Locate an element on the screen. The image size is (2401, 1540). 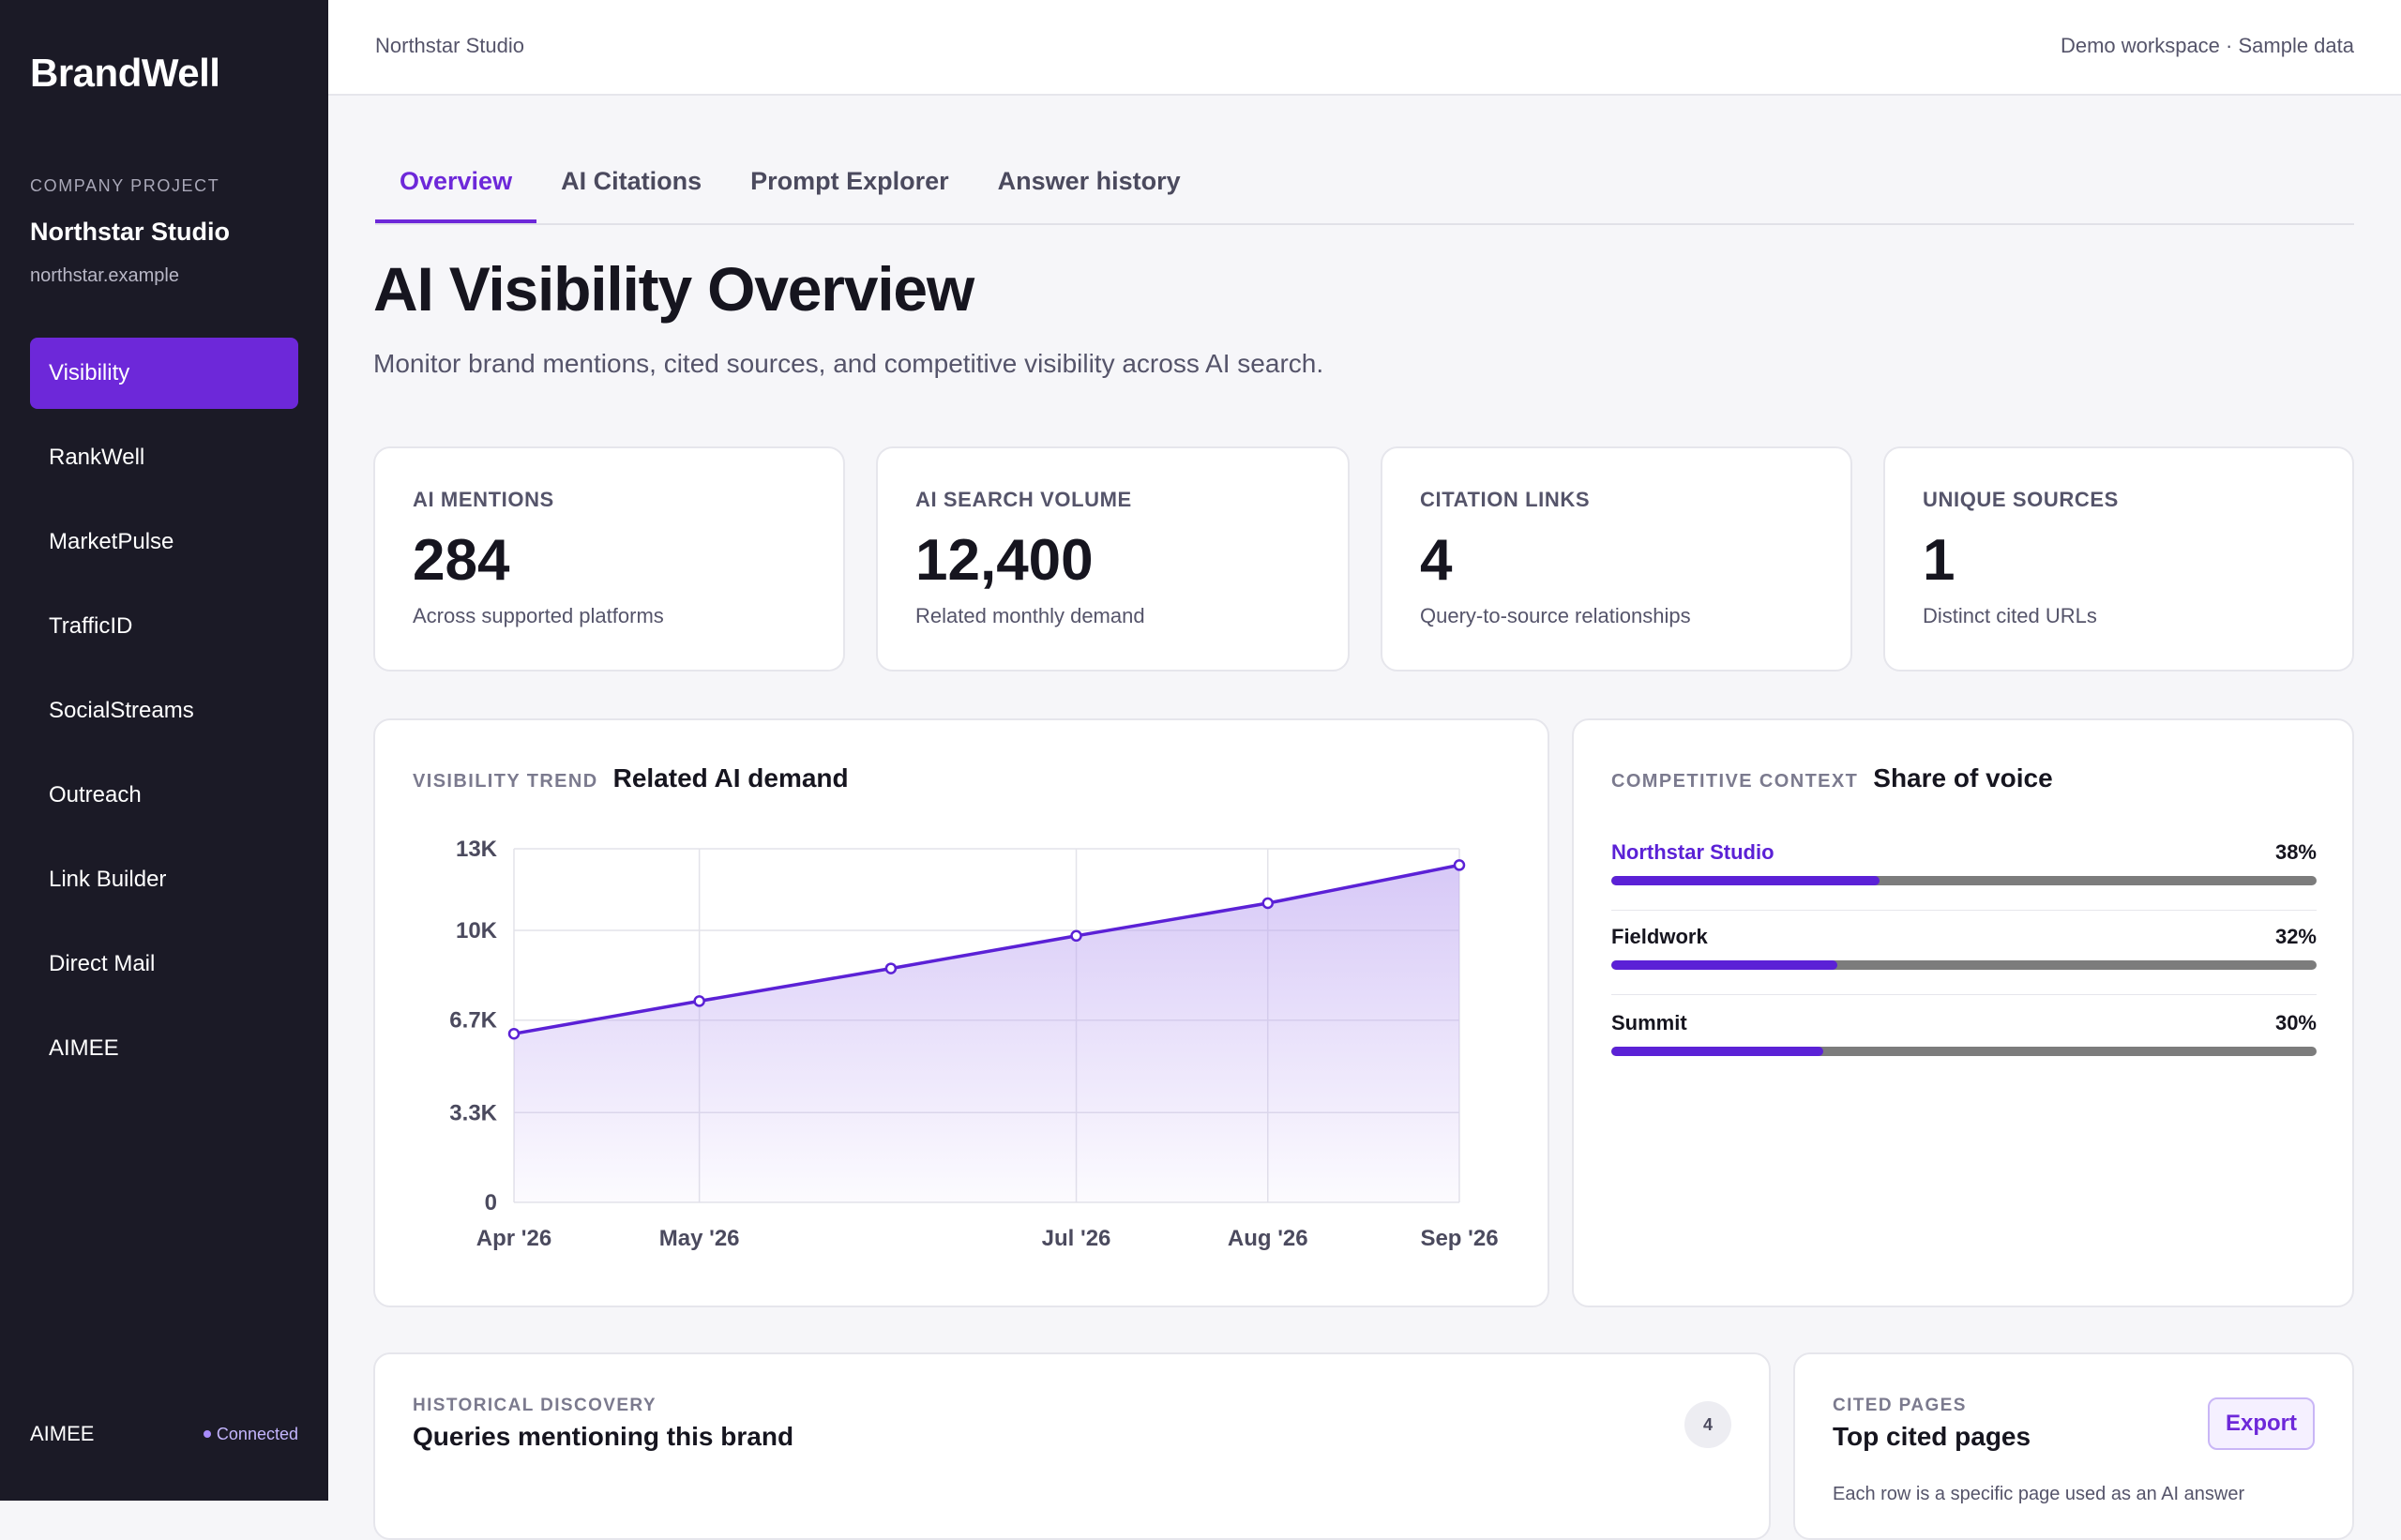
sov-row: Fieldwork 32% is located at coordinates (1964, 947).